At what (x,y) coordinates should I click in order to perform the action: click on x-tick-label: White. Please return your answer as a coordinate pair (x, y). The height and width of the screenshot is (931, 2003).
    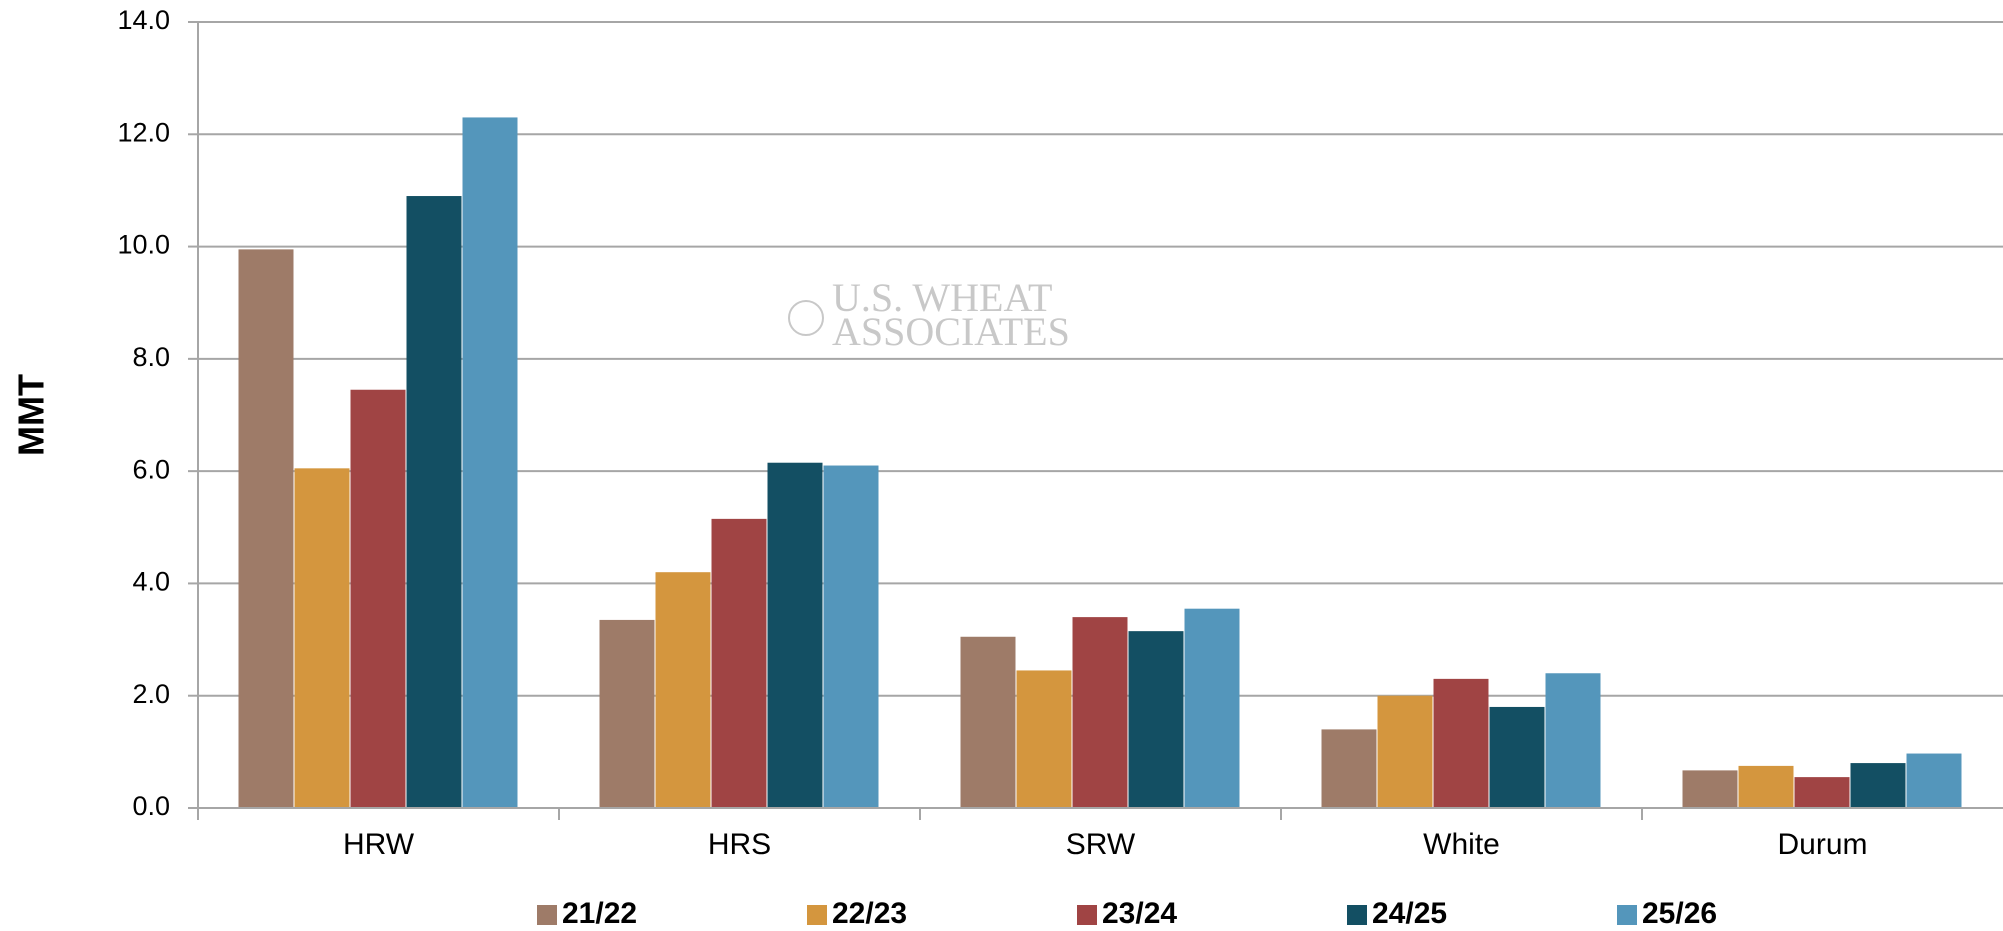
    Looking at the image, I should click on (1461, 844).